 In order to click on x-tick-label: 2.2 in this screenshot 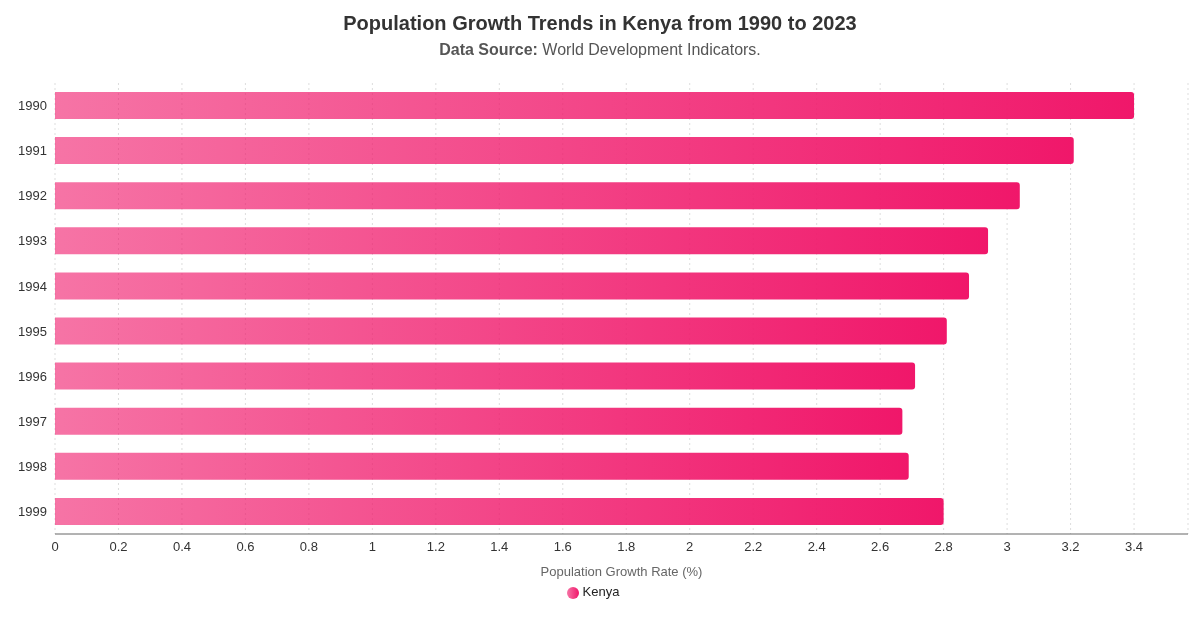, I will do `click(753, 547)`.